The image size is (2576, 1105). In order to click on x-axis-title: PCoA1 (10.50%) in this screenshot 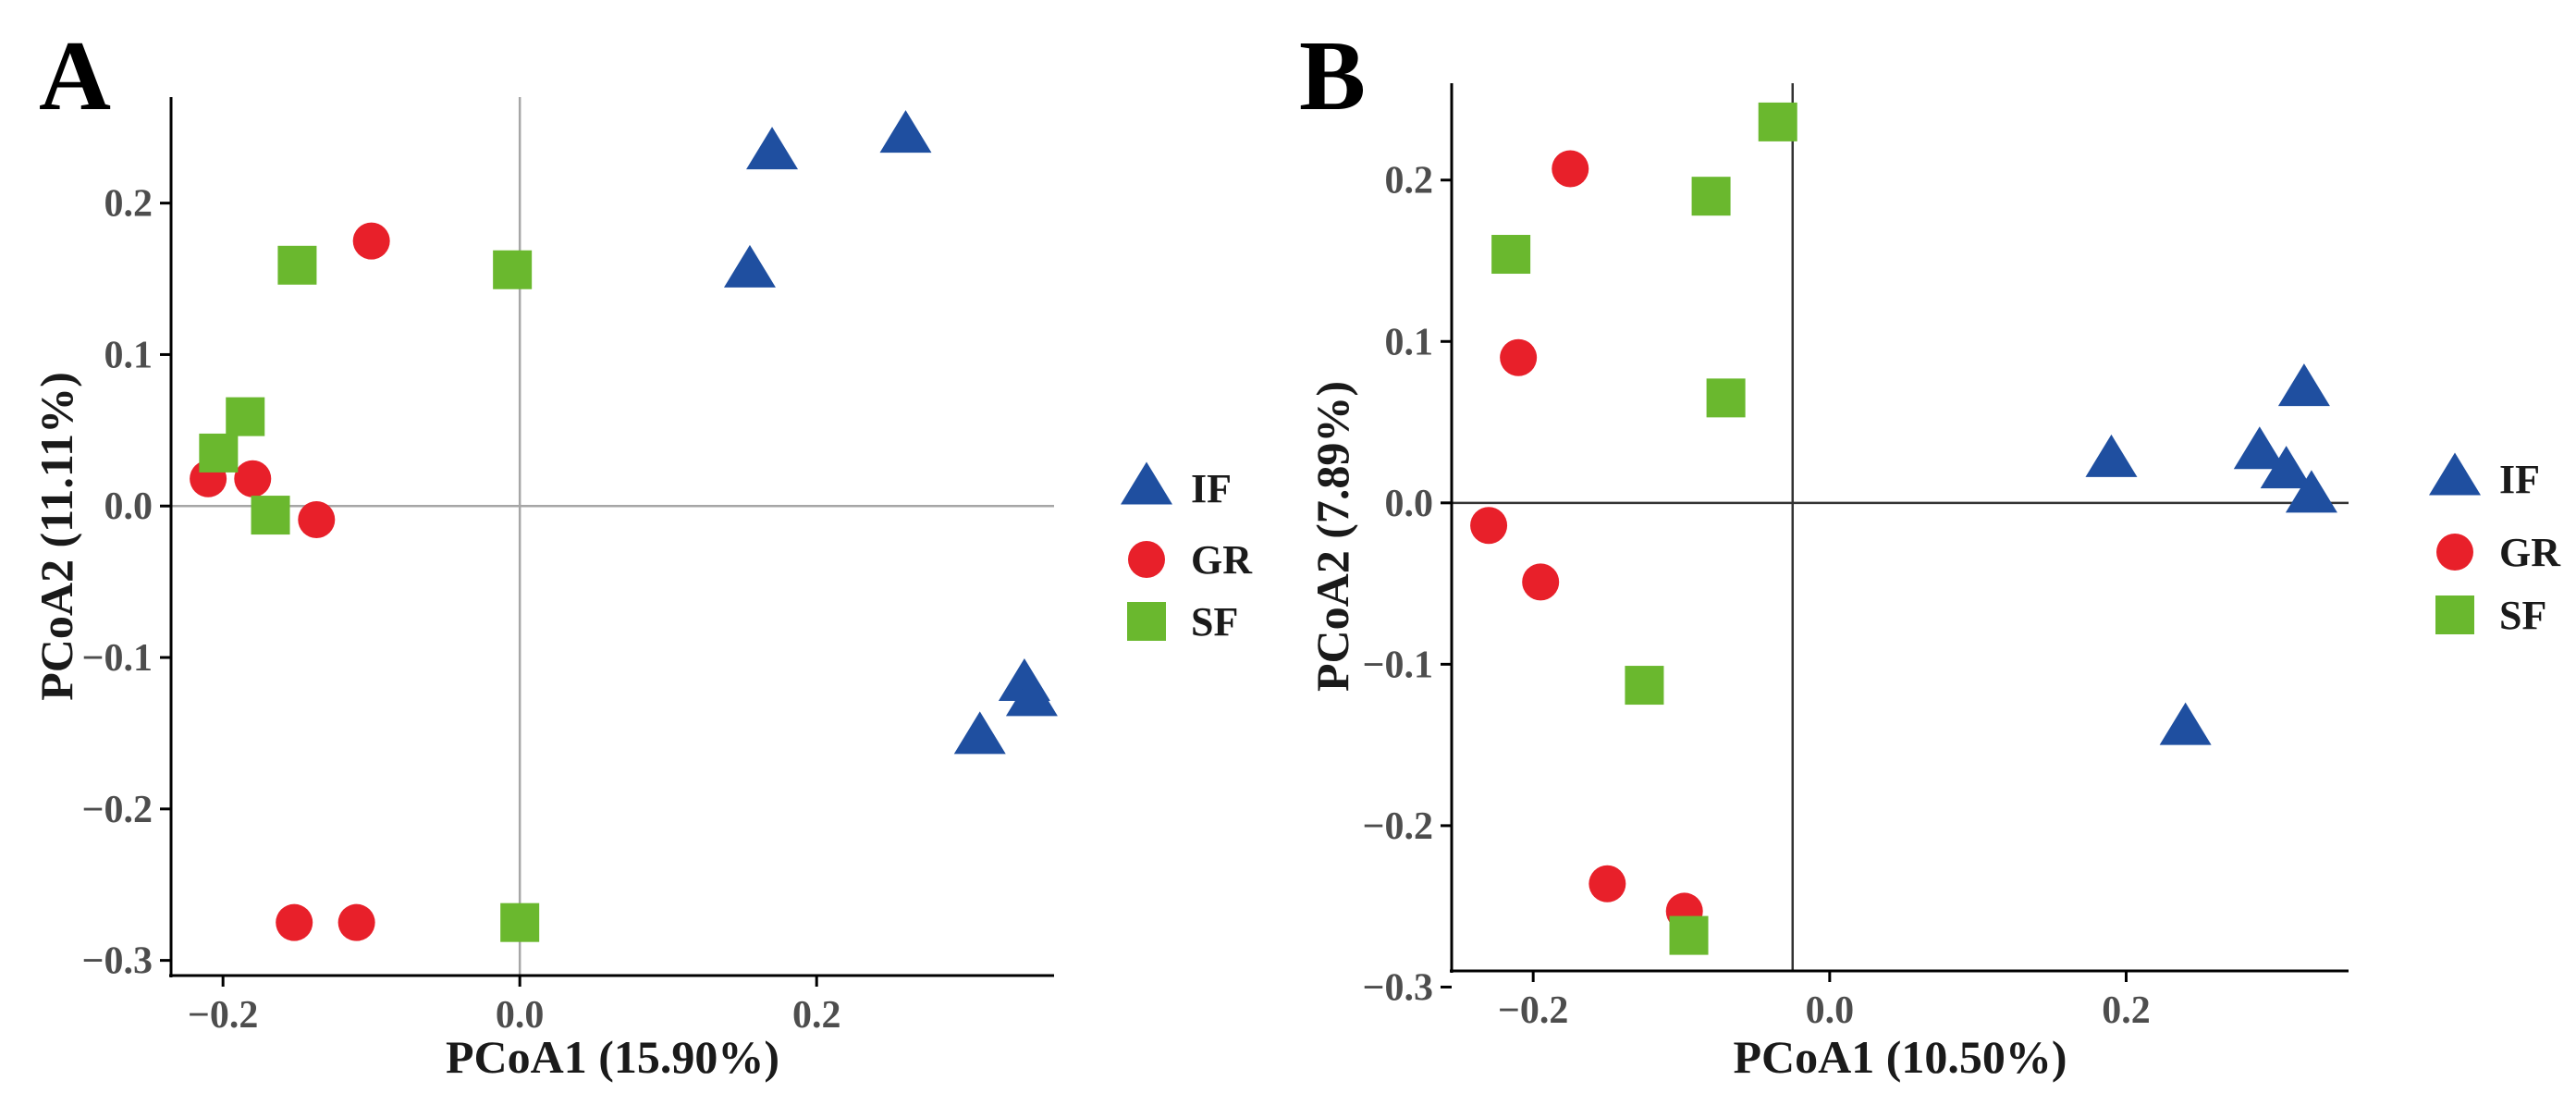, I will do `click(1900, 1057)`.